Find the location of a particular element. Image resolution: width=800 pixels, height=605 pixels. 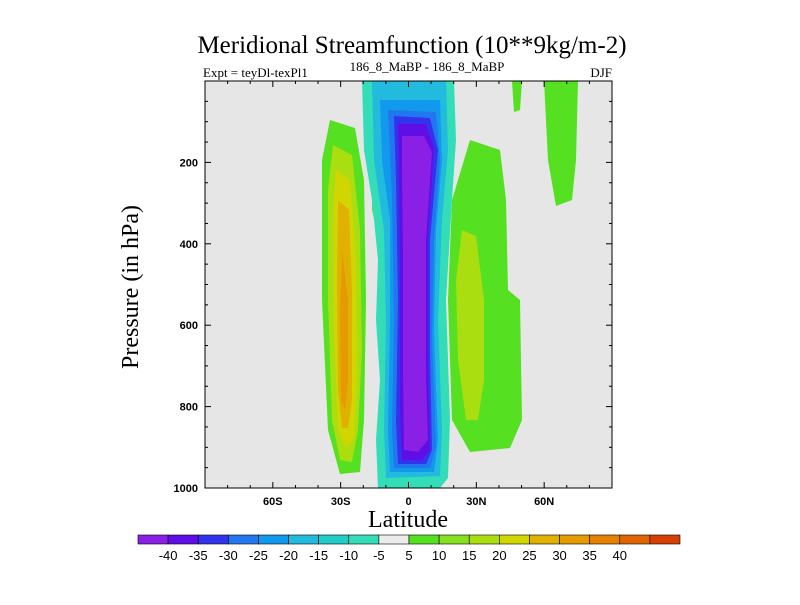

colorbar-label: 40 is located at coordinates (620, 555).